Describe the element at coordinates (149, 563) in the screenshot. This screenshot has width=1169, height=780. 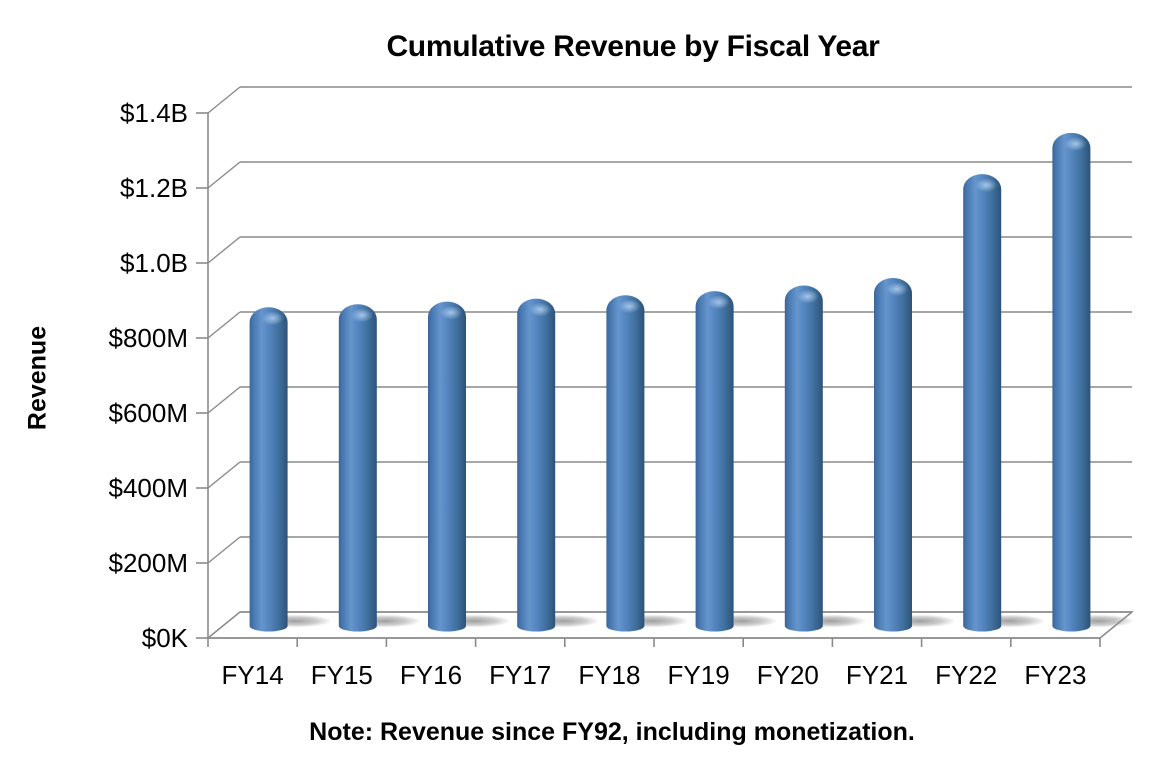
I see `y-tick-label: $200M` at that location.